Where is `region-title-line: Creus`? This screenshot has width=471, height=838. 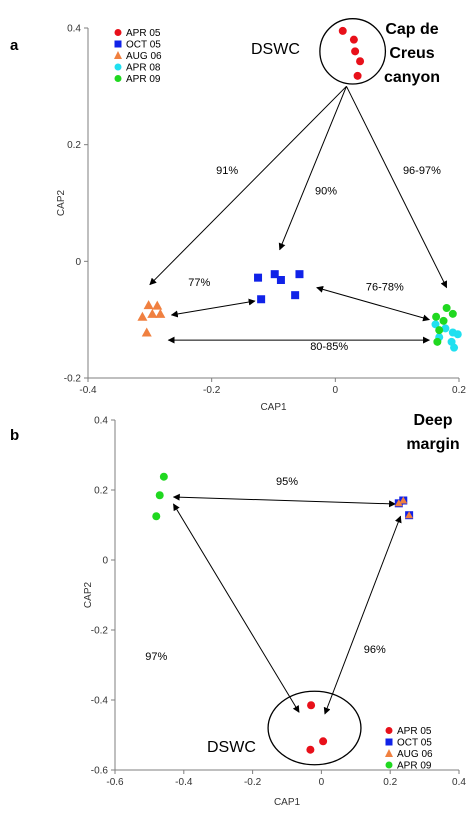 region-title-line: Creus is located at coordinates (411, 53).